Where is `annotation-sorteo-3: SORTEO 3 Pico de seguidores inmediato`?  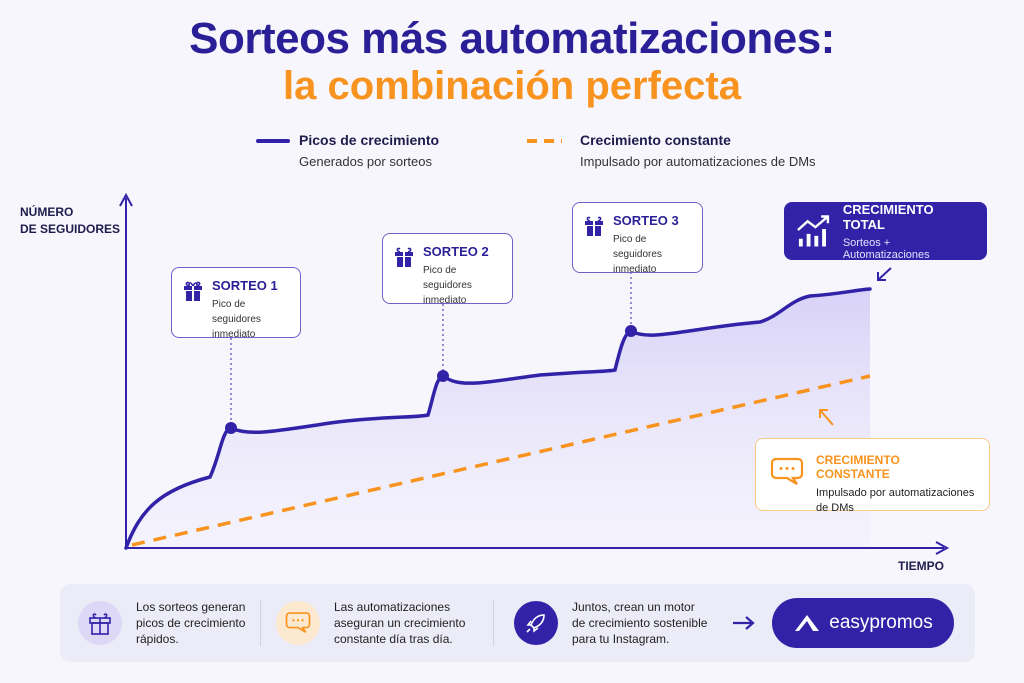 annotation-sorteo-3: SORTEO 3 Pico de seguidores inmediato is located at coordinates (637, 238).